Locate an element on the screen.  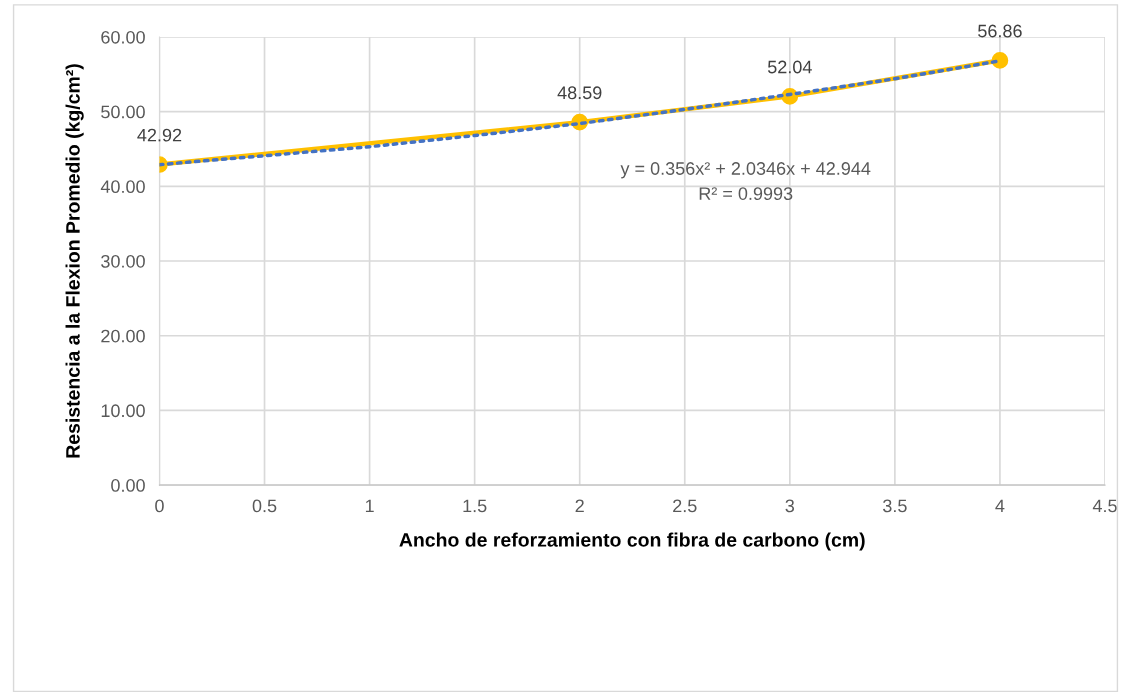
x-axis-title: Ancho de reforzamiento con fibra de carbono (cm) is located at coordinates (632, 541).